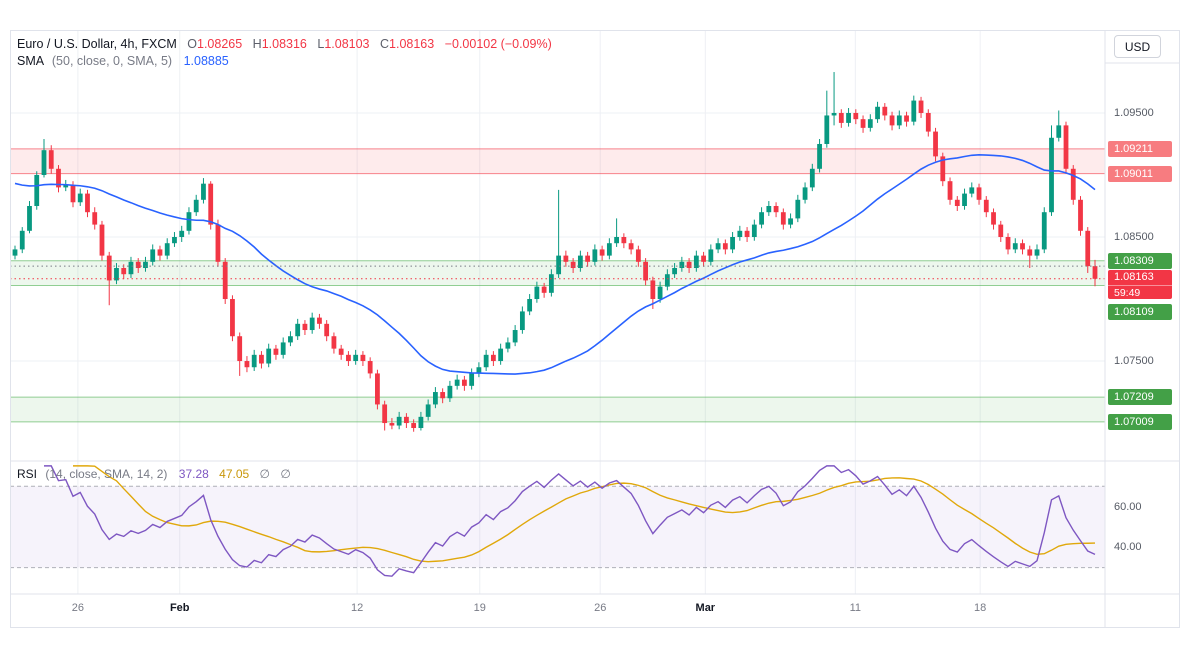  What do you see at coordinates (705, 608) in the screenshot?
I see `time-axis-label: Mar` at bounding box center [705, 608].